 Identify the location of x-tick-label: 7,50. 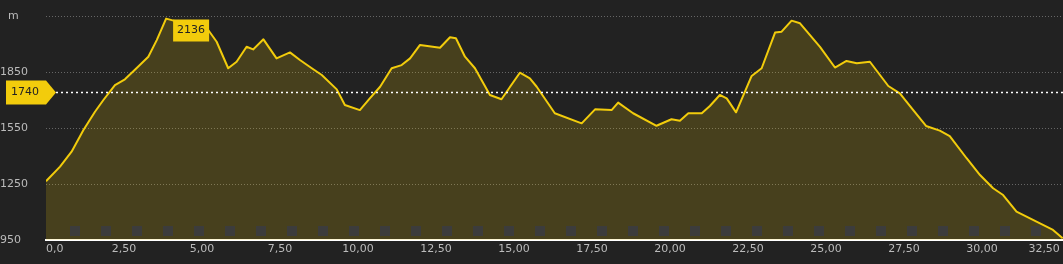
(280, 249).